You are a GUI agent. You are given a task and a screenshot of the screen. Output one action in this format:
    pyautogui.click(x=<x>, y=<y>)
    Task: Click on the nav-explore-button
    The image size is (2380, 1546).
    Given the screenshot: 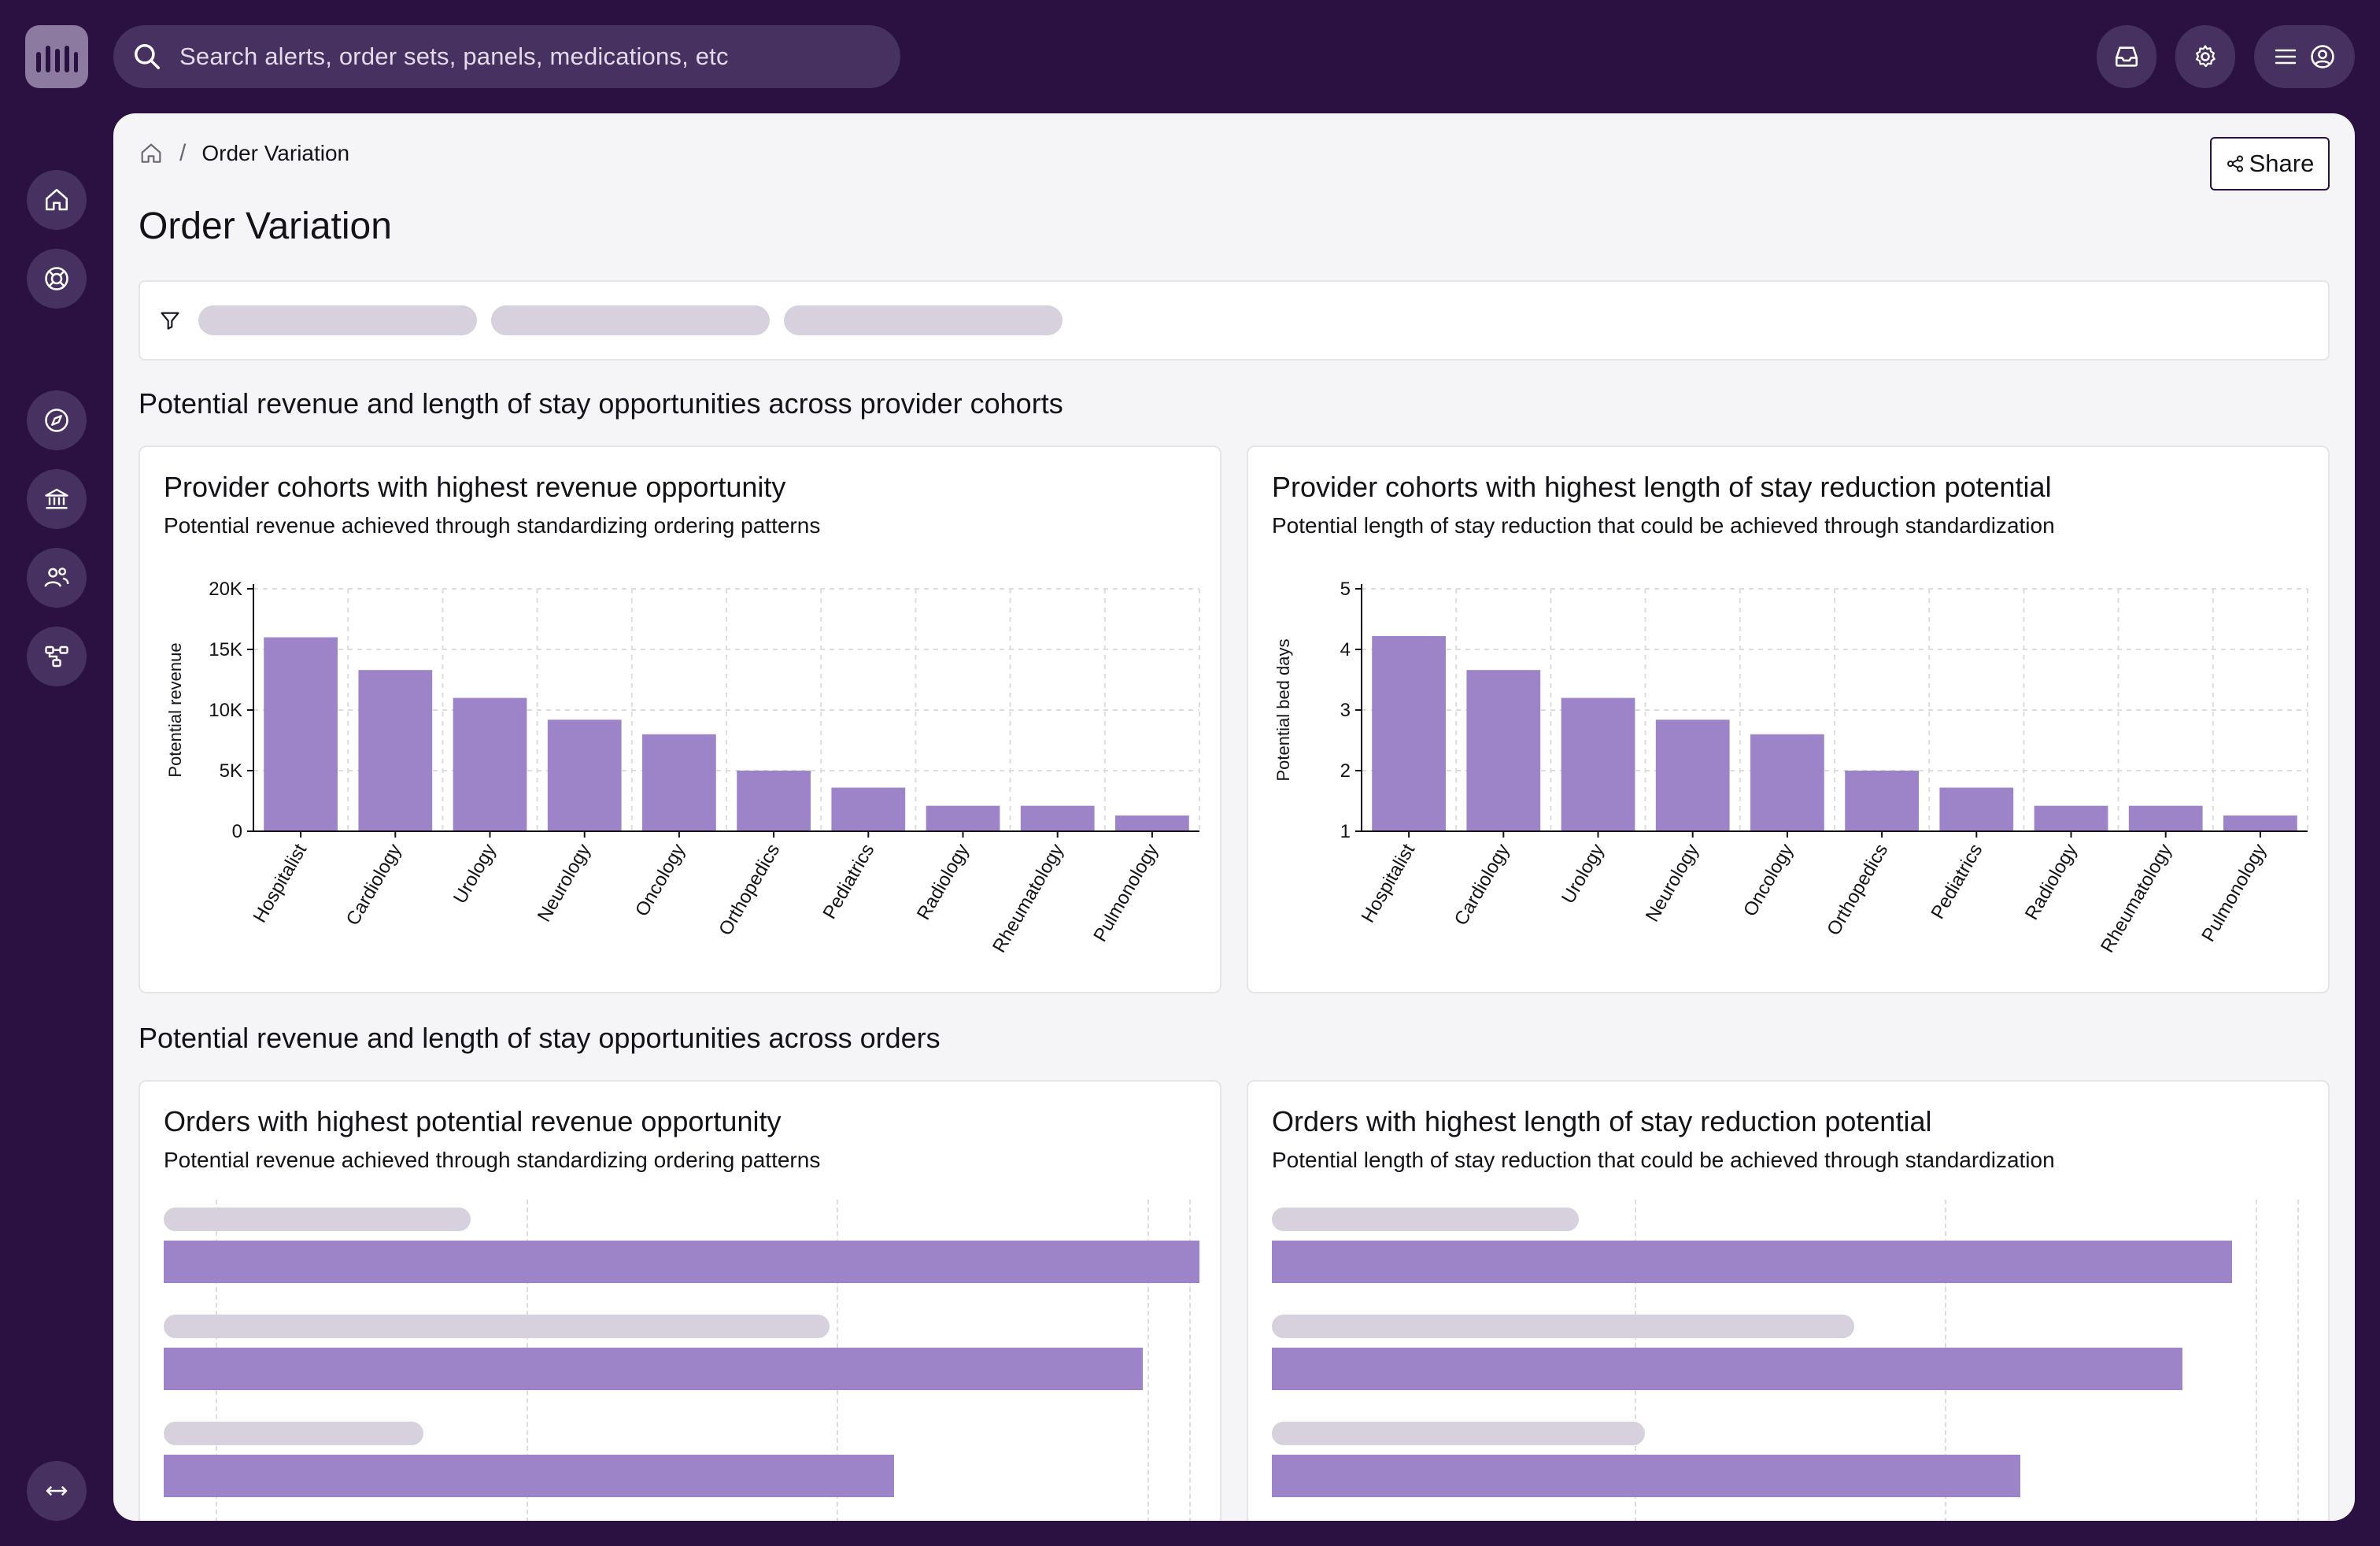 What is the action you would take?
    pyautogui.click(x=57, y=420)
    